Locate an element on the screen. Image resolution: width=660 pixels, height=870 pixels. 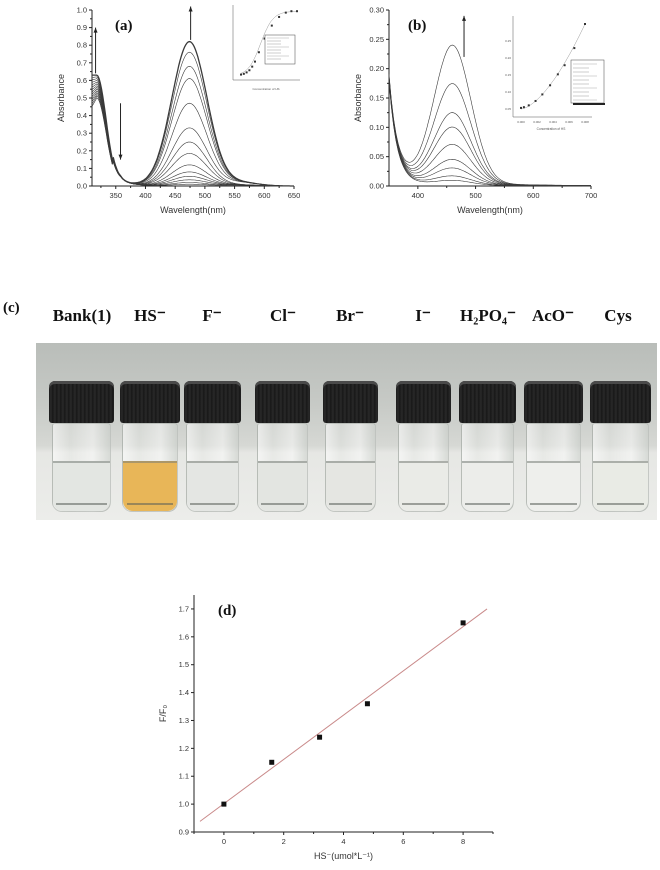
svg-text: 0.002 is located at coordinates (537, 122).